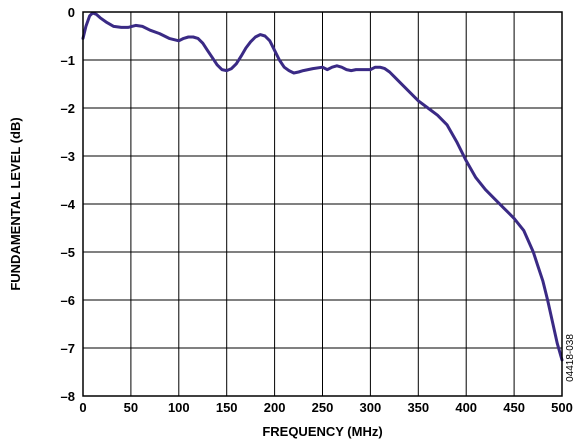  What do you see at coordinates (514, 407) in the screenshot?
I see `x-tick-label: 450` at bounding box center [514, 407].